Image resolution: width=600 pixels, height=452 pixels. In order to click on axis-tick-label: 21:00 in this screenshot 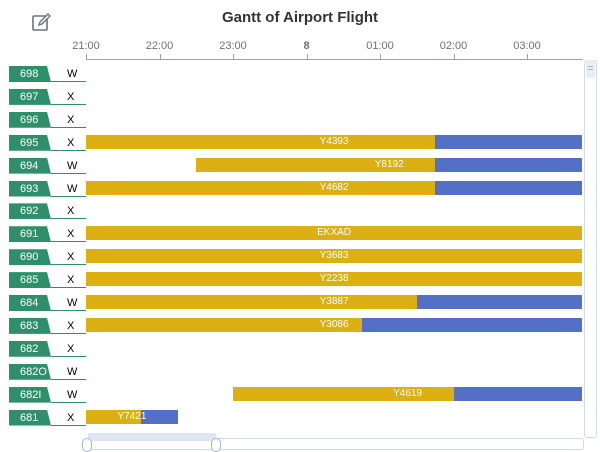, I will do `click(86, 46)`.